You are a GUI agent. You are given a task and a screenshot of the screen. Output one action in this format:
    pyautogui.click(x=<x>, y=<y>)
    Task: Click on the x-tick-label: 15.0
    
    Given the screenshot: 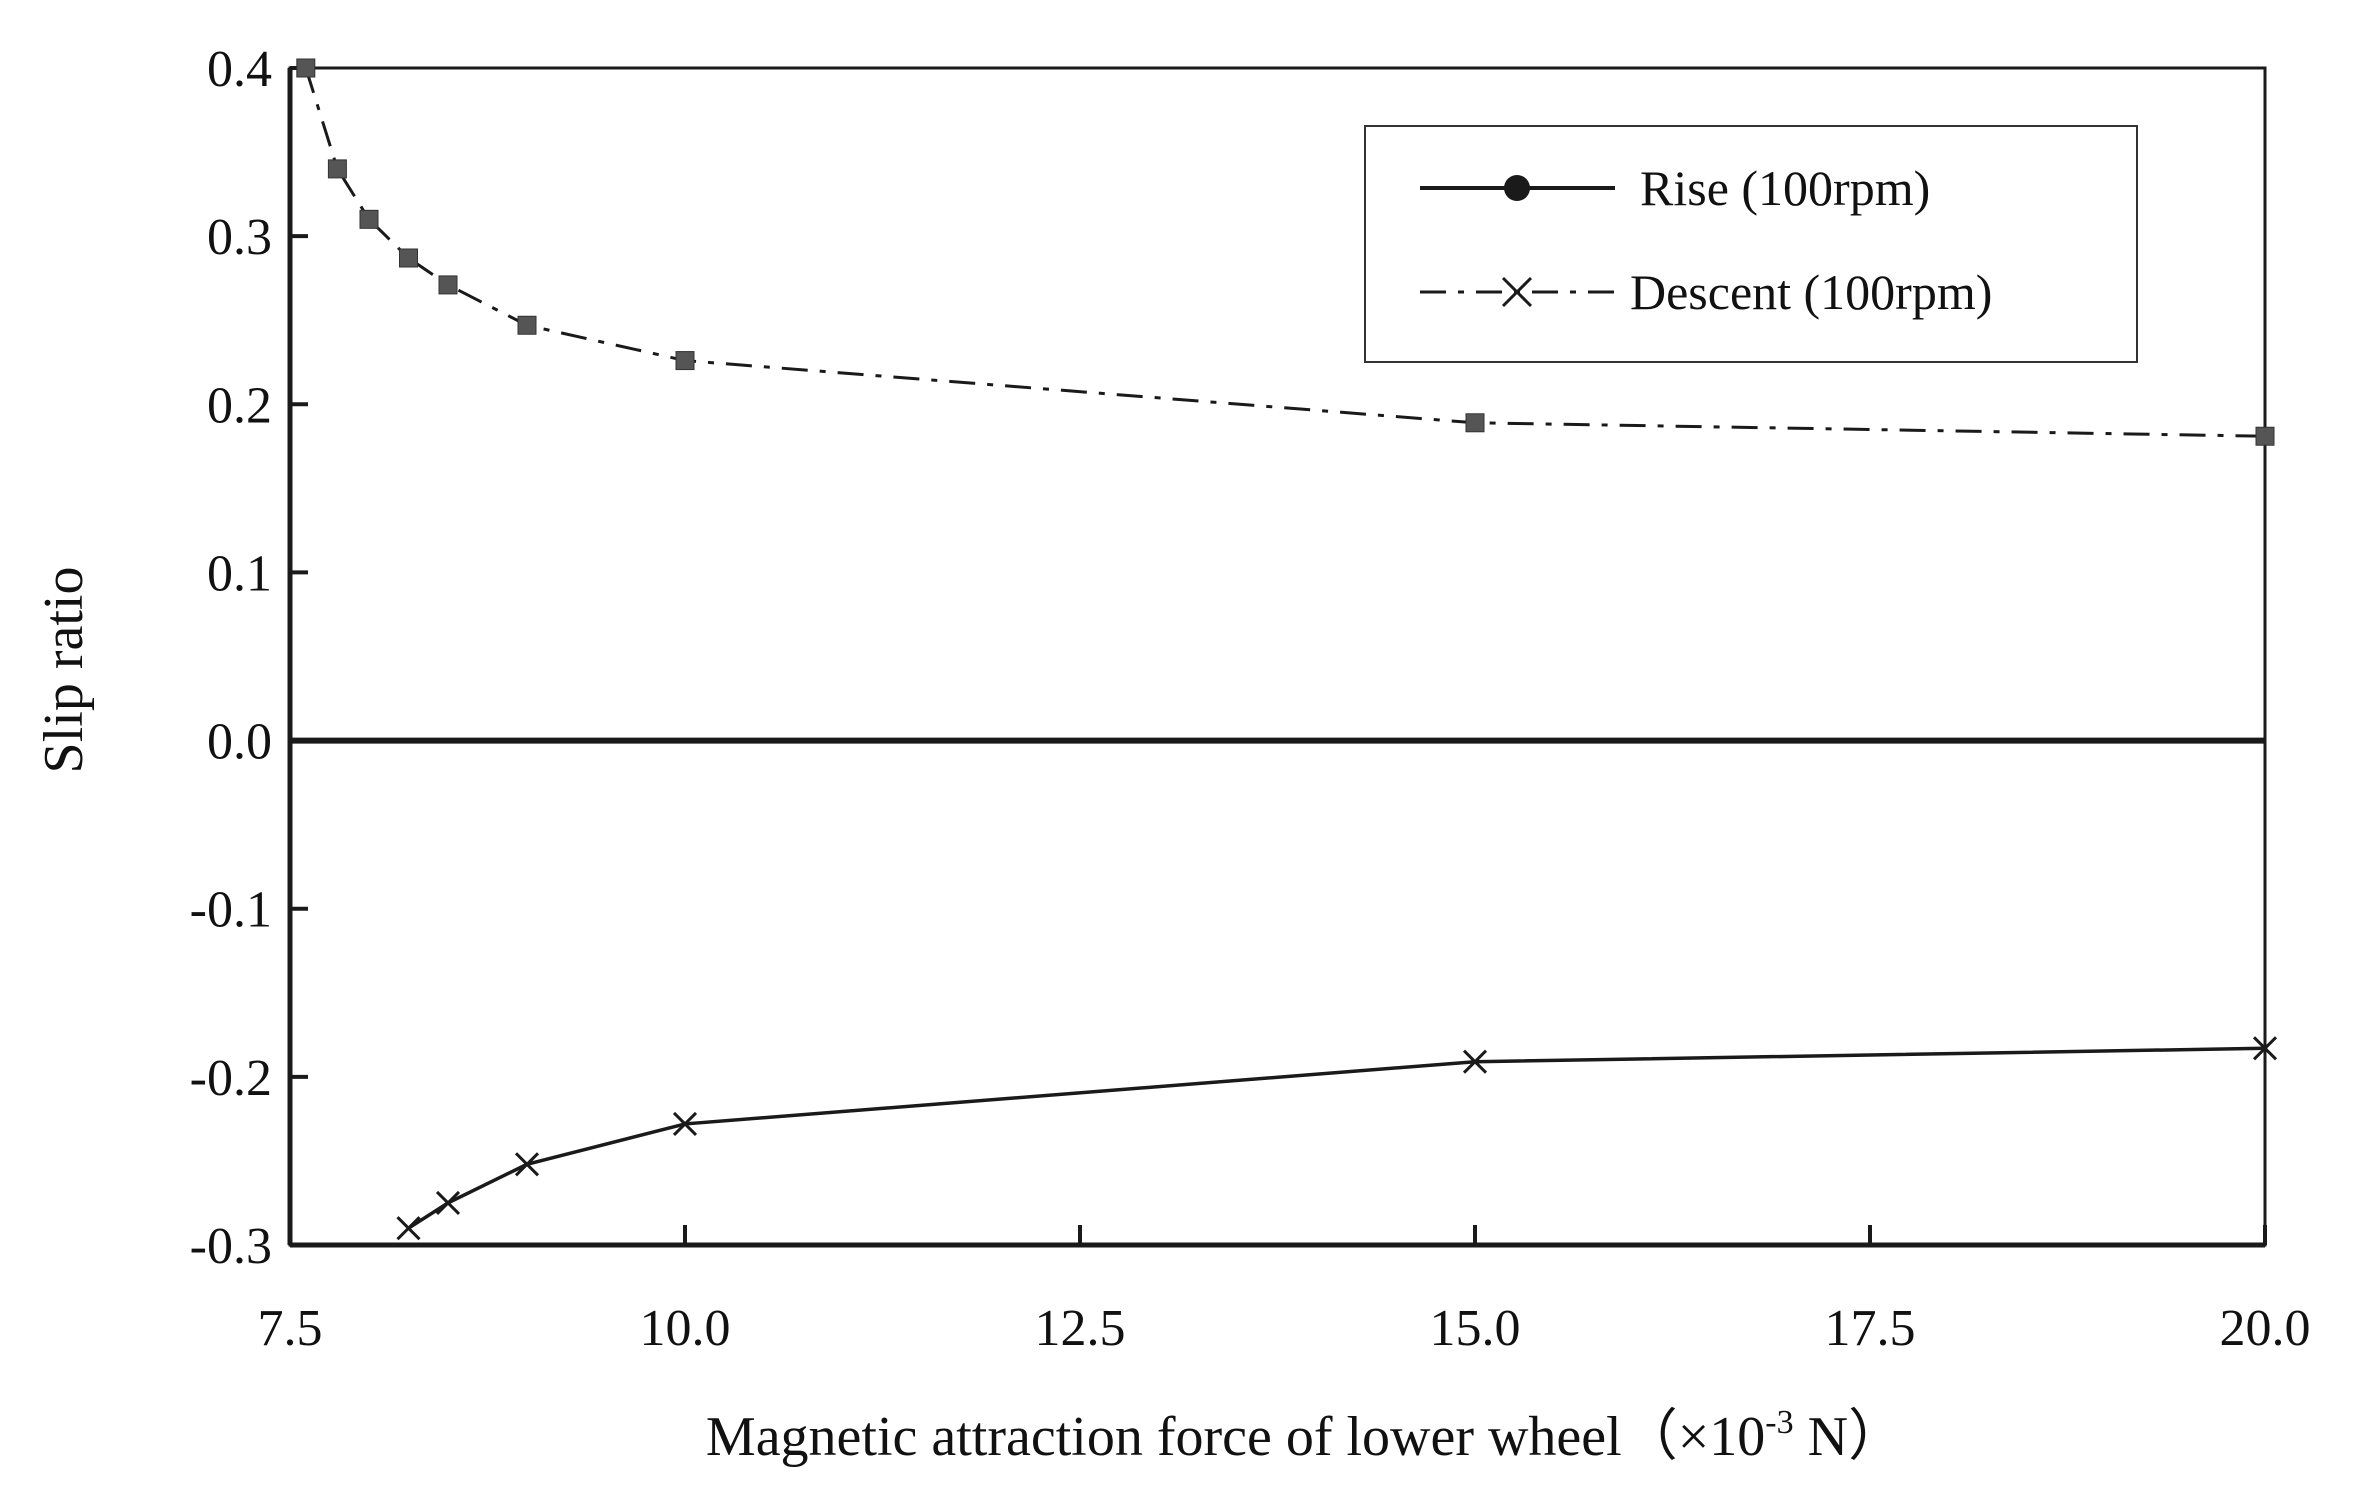 What is the action you would take?
    pyautogui.click(x=1475, y=1328)
    